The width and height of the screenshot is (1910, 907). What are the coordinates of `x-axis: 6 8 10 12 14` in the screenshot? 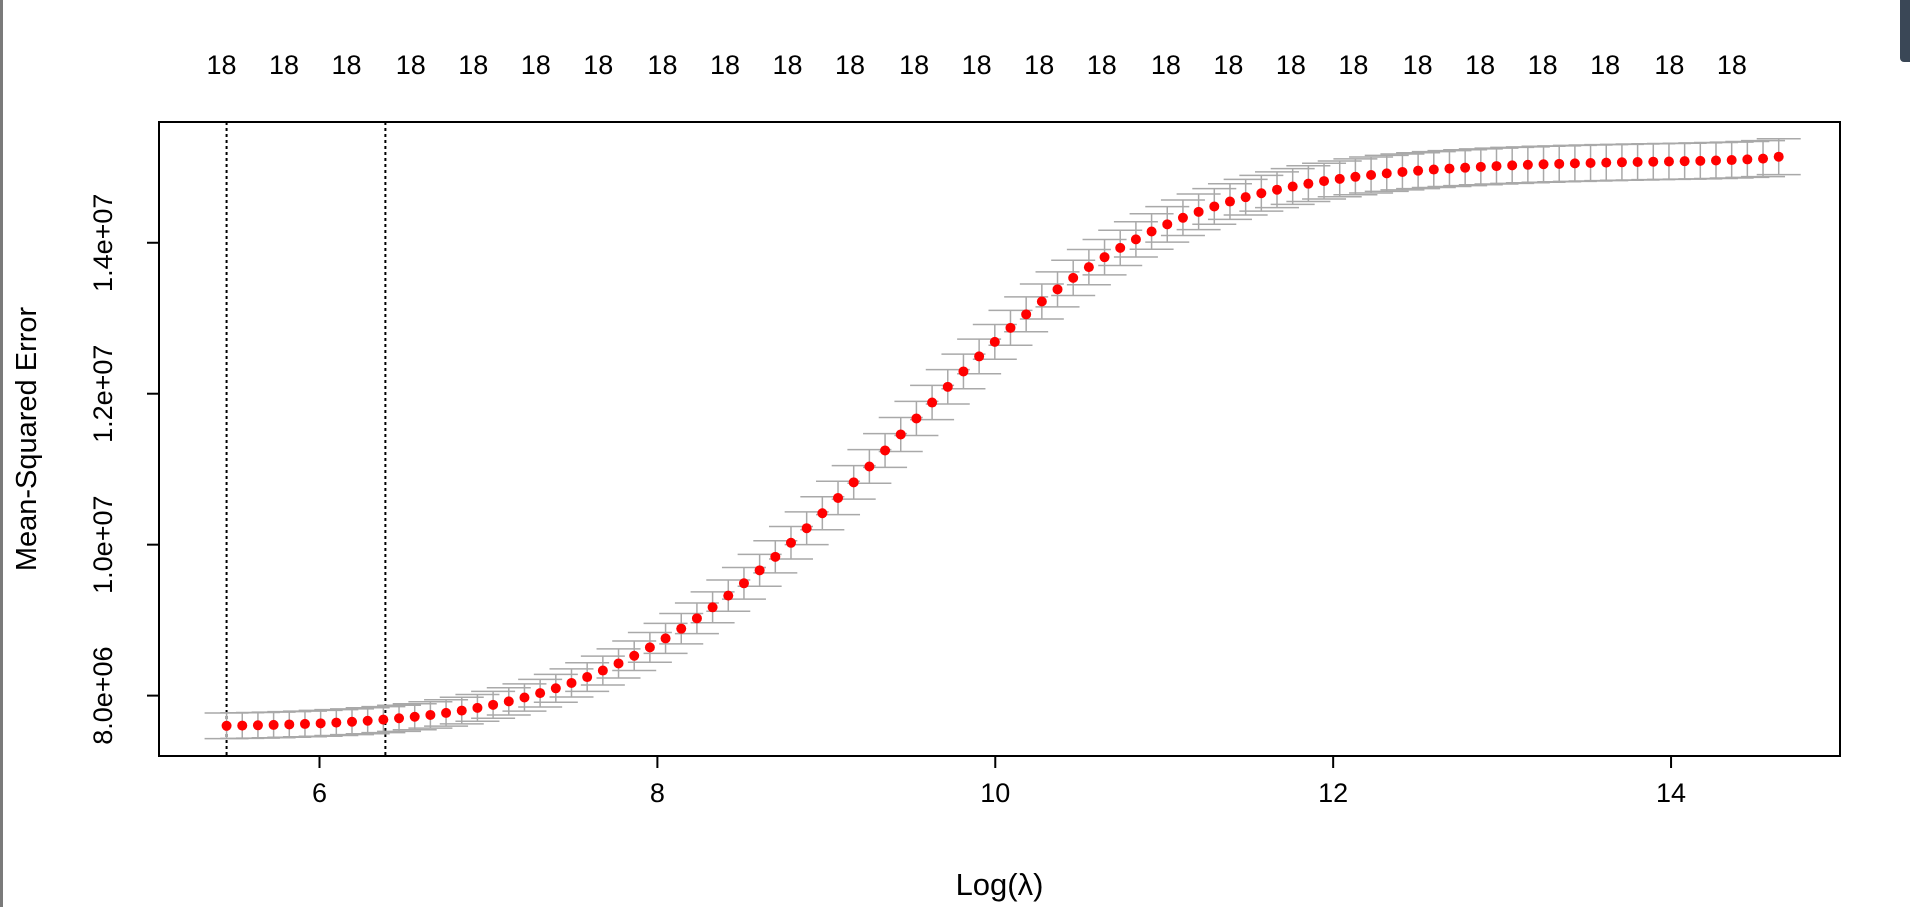 It's located at (999, 781).